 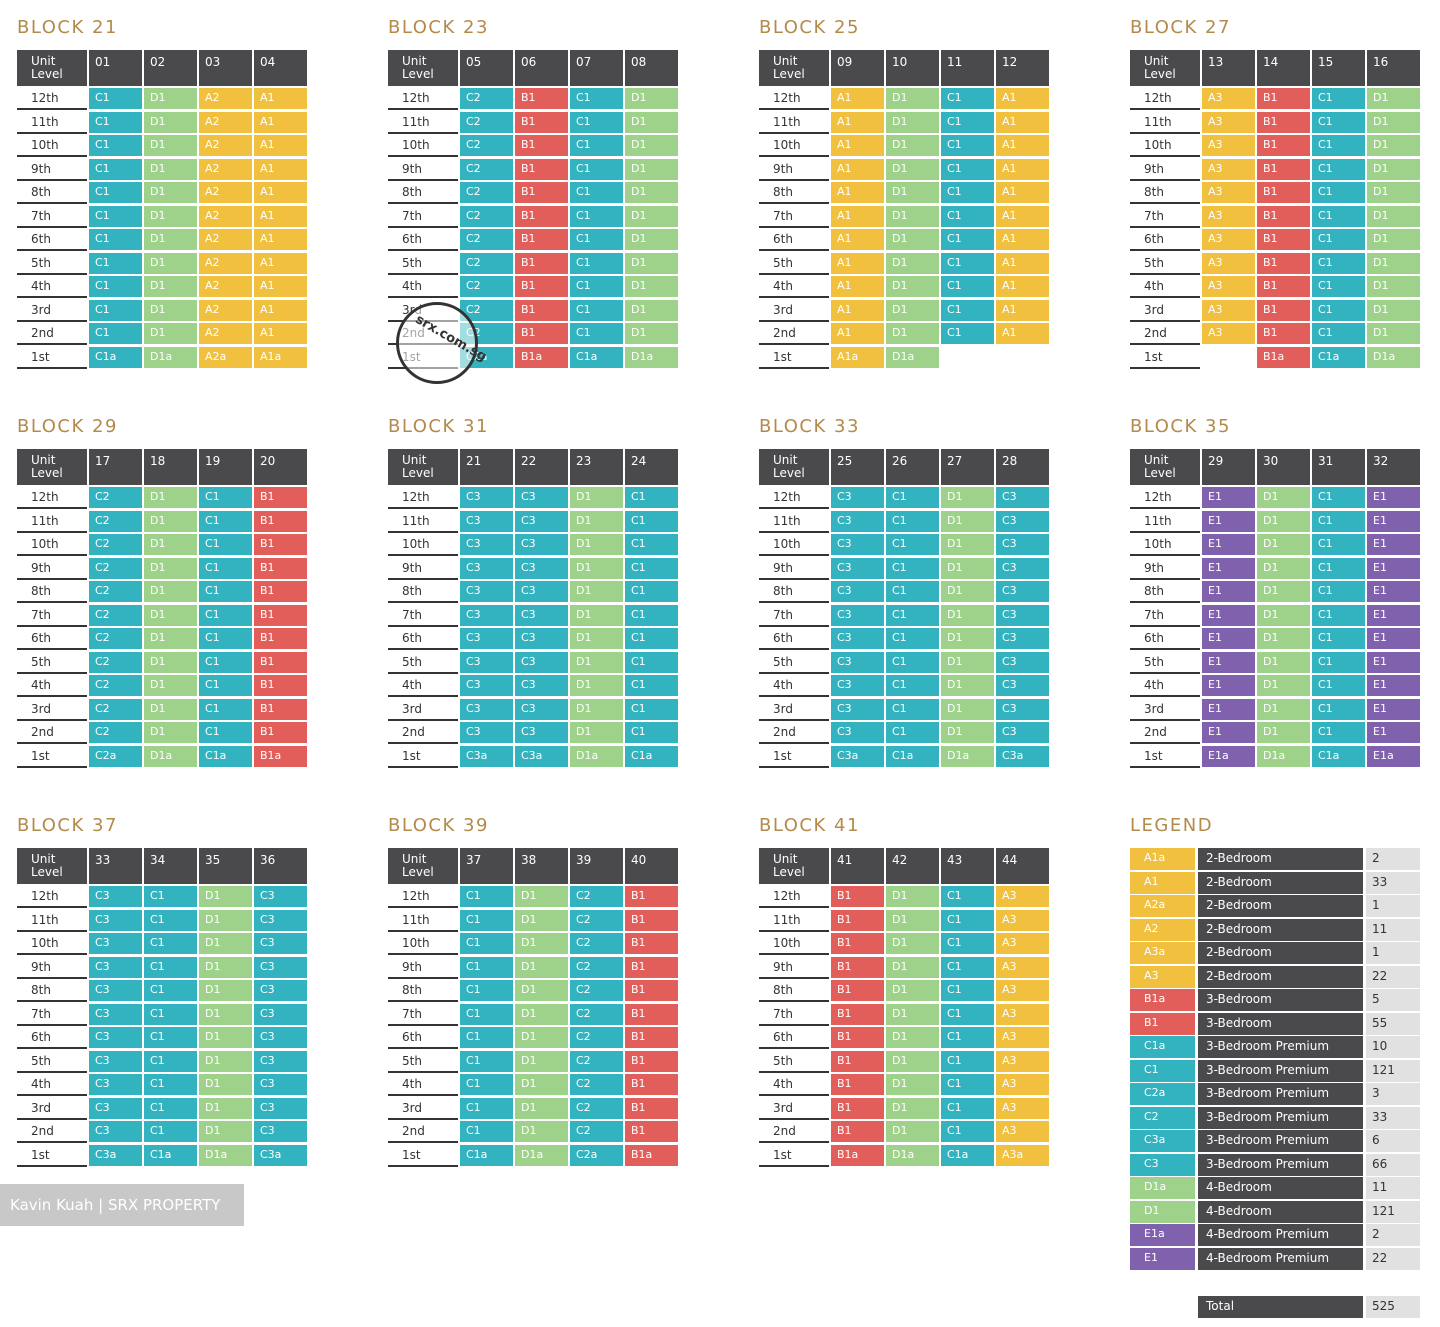 I want to click on legend-count: 1, so click(x=1393, y=953).